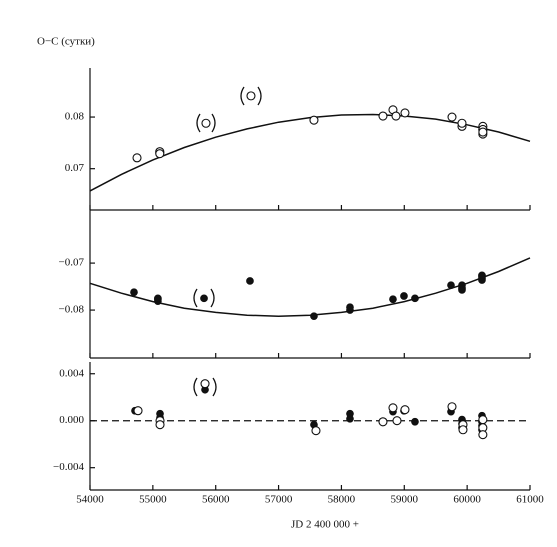 Image resolution: width=557 pixels, height=547 pixels. Describe the element at coordinates (72, 310) in the screenshot. I see `y-tick-label: −0.08` at that location.